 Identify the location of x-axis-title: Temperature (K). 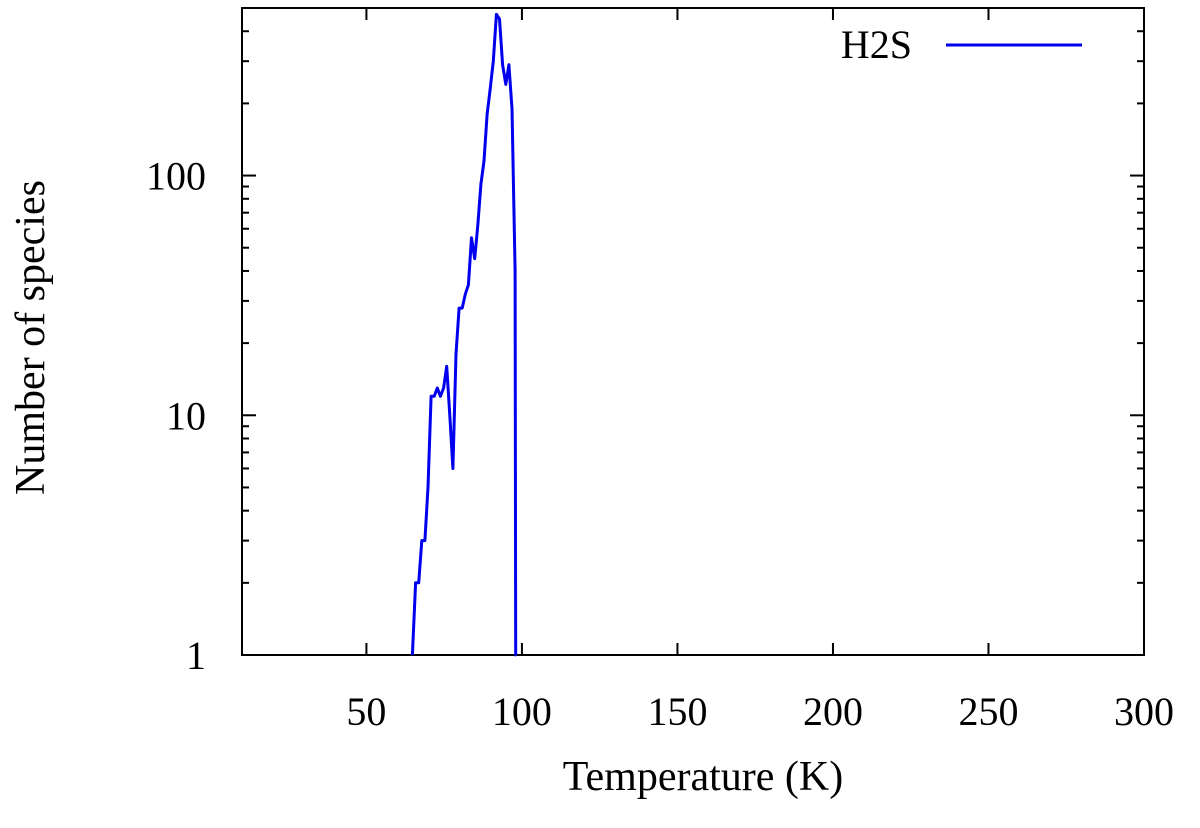
(703, 777).